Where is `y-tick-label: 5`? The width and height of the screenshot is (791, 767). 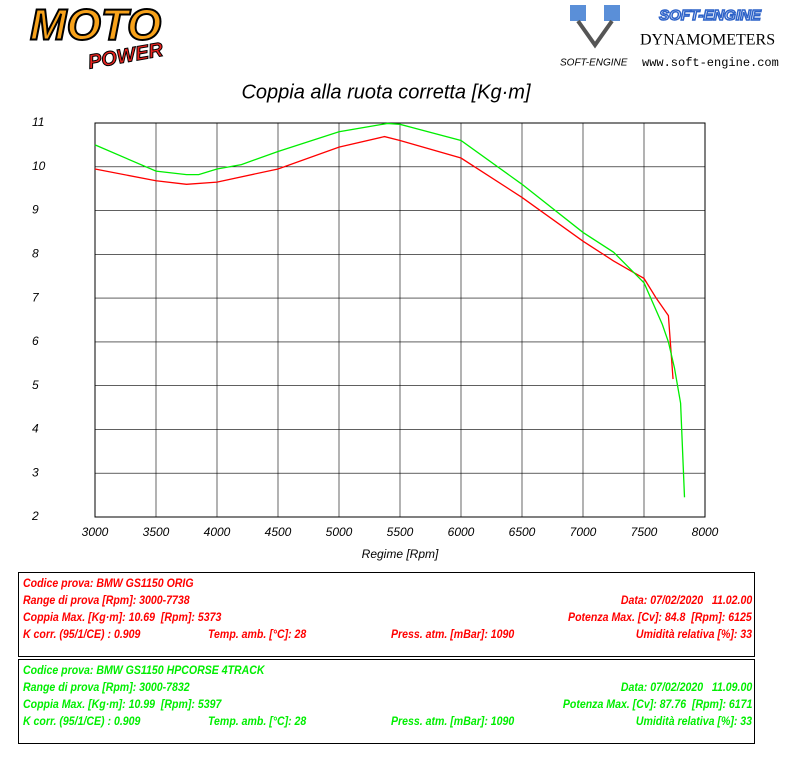 y-tick-label: 5 is located at coordinates (35, 385).